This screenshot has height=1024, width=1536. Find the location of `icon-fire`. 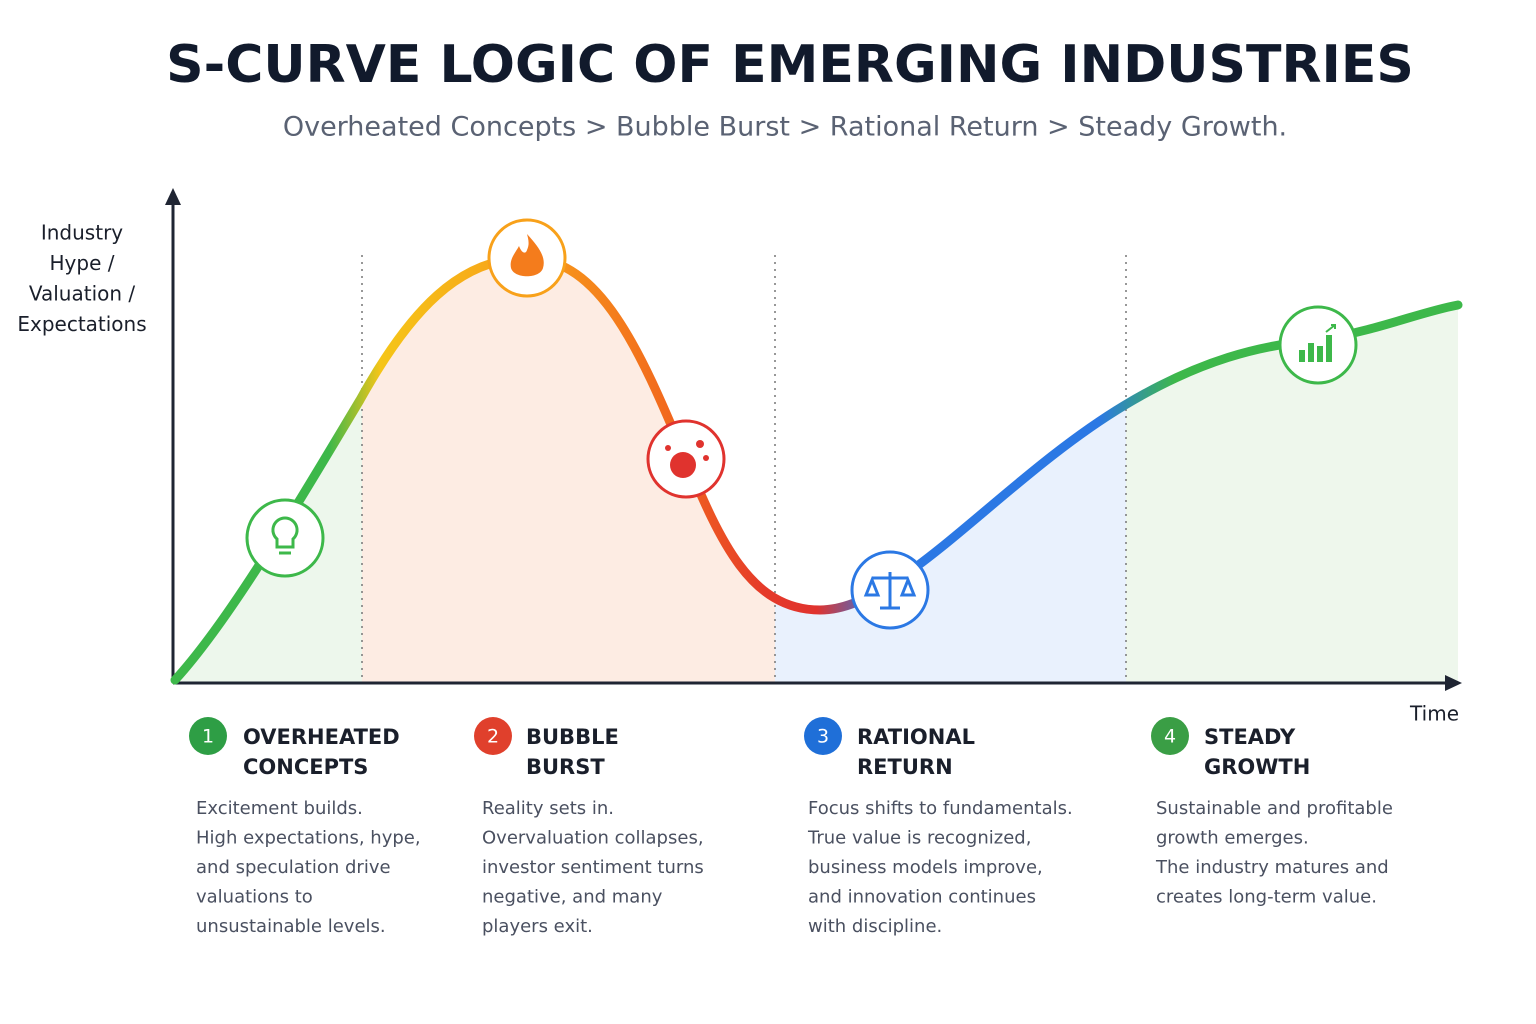

icon-fire is located at coordinates (527, 258).